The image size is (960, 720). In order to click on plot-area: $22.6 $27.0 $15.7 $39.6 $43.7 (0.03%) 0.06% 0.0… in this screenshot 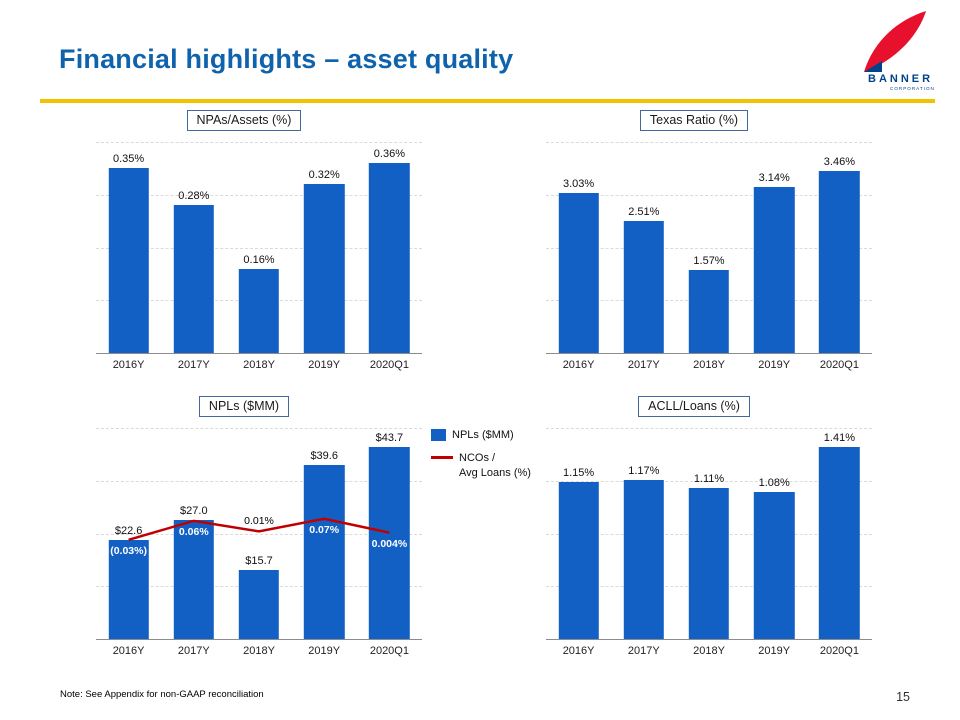, I will do `click(259, 534)`.